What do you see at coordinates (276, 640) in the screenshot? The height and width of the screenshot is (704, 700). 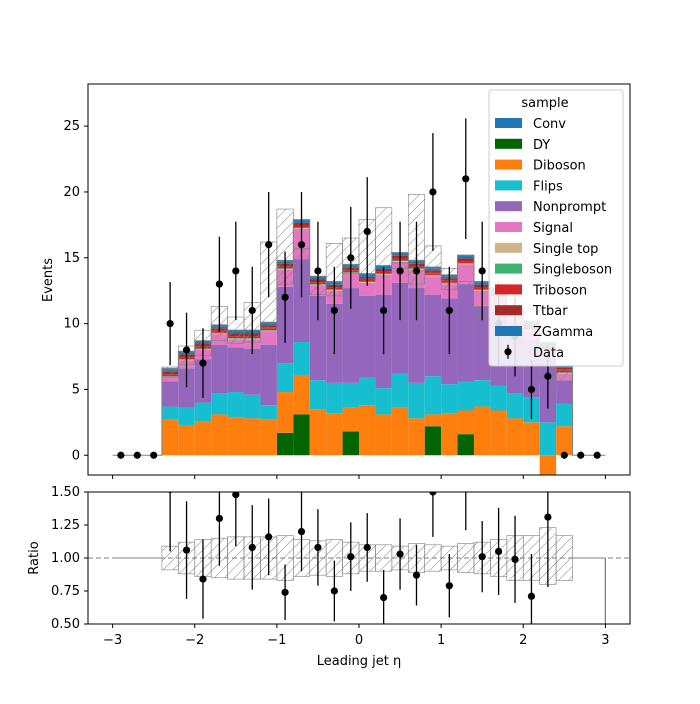 I see `x-tick-label: −1` at bounding box center [276, 640].